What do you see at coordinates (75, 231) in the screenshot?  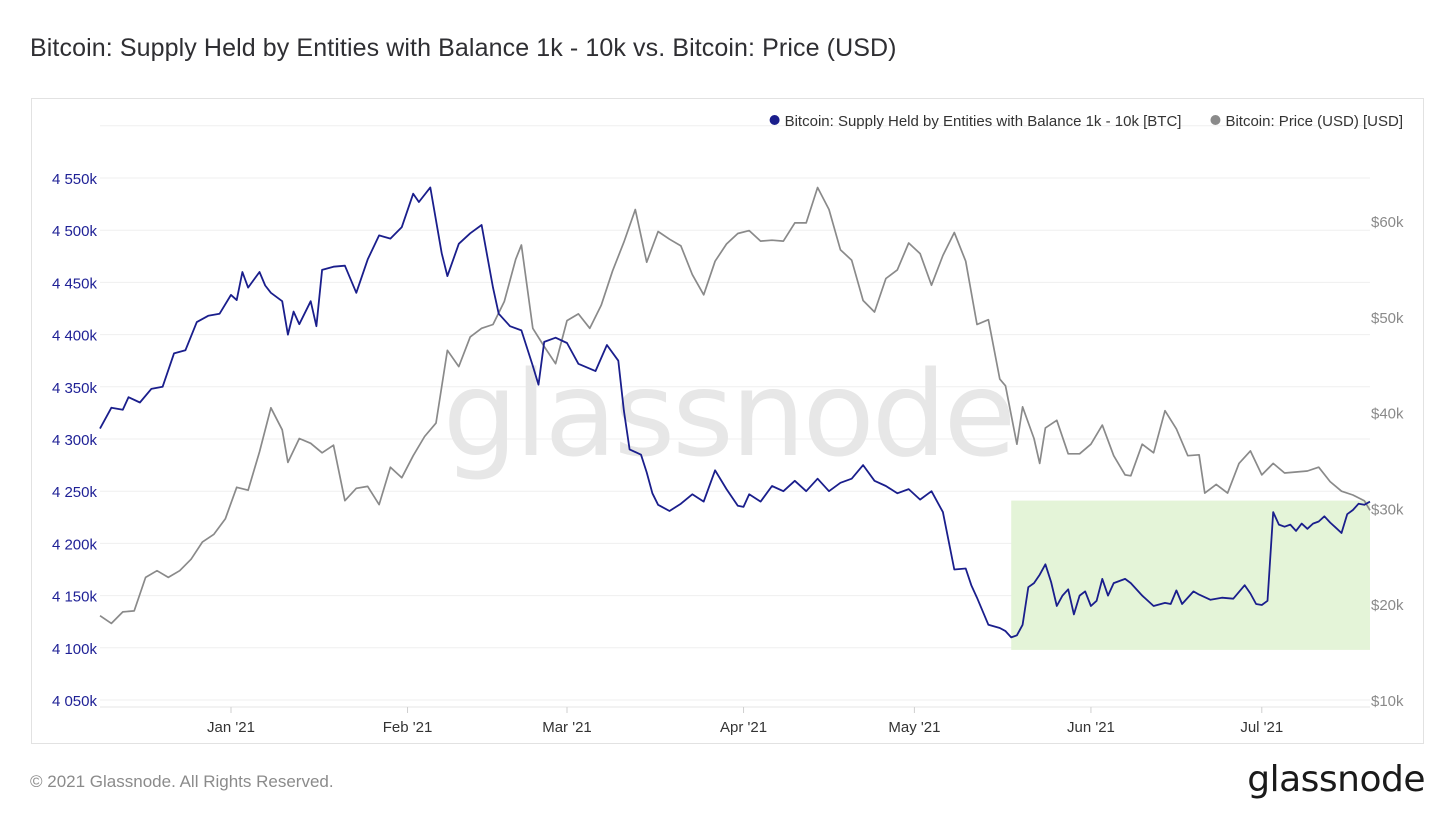 I see `y-left-tick-label: 4 500k` at bounding box center [75, 231].